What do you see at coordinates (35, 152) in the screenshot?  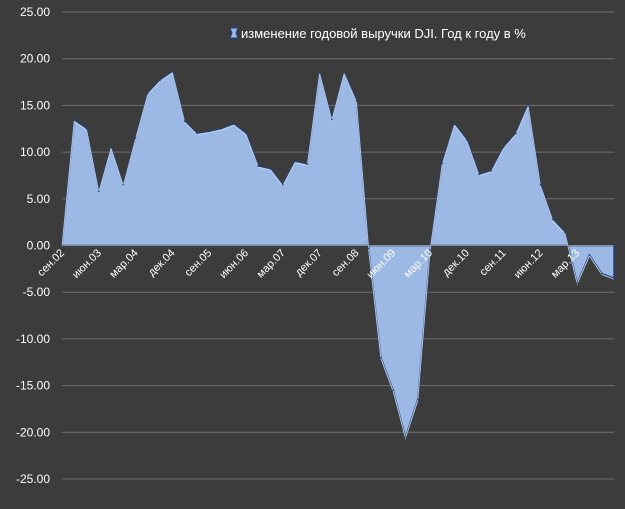 I see `y-tick-label: 10.00` at bounding box center [35, 152].